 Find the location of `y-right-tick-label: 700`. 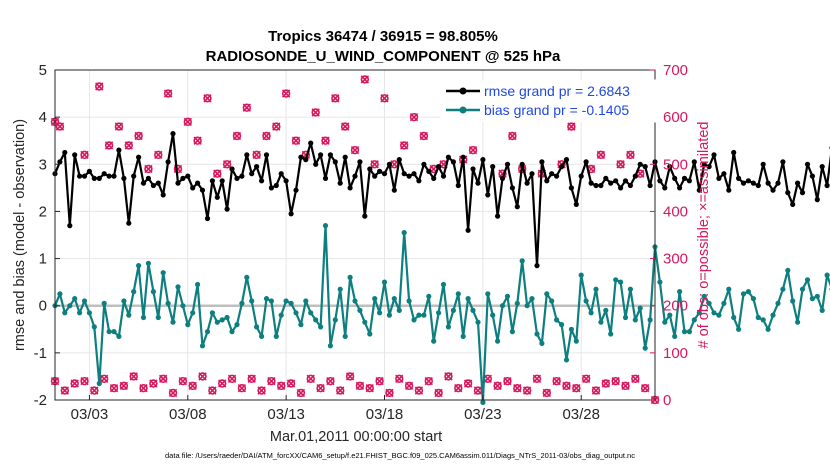

y-right-tick-label: 700 is located at coordinates (675, 70).